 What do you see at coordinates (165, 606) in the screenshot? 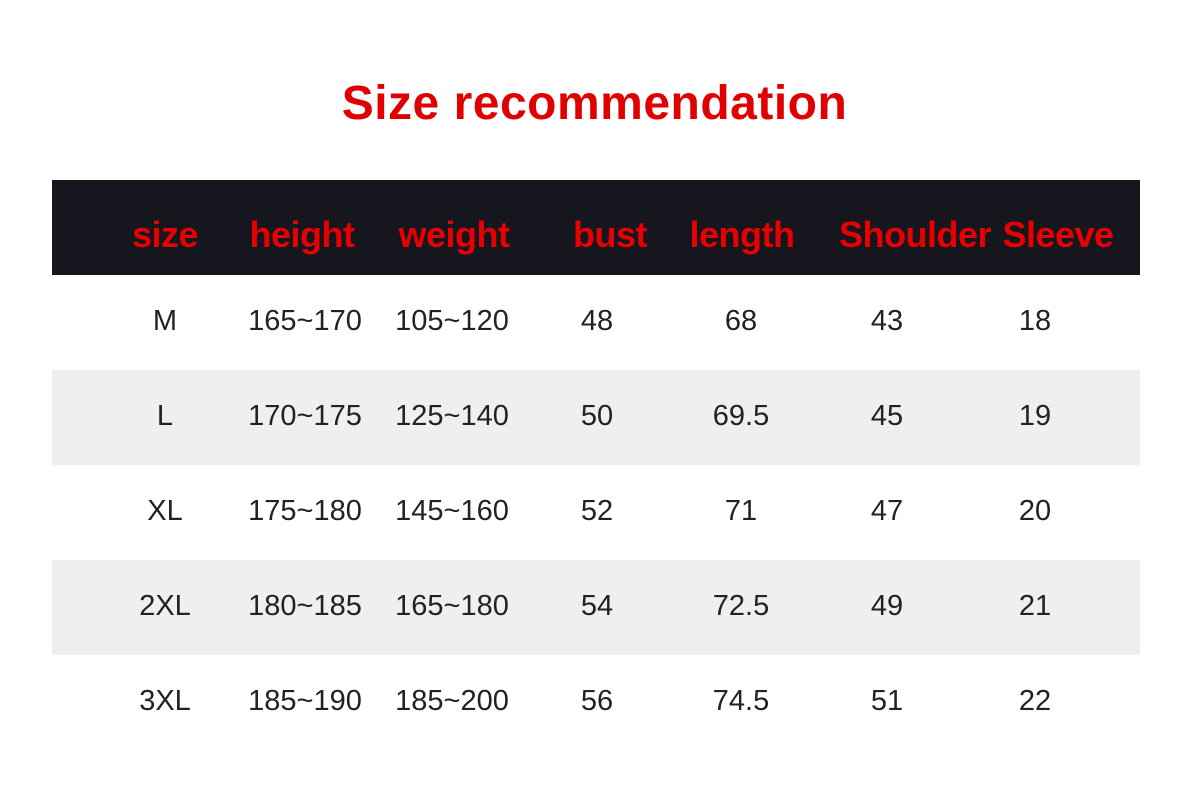
I see `table-cell-size: 2XL` at bounding box center [165, 606].